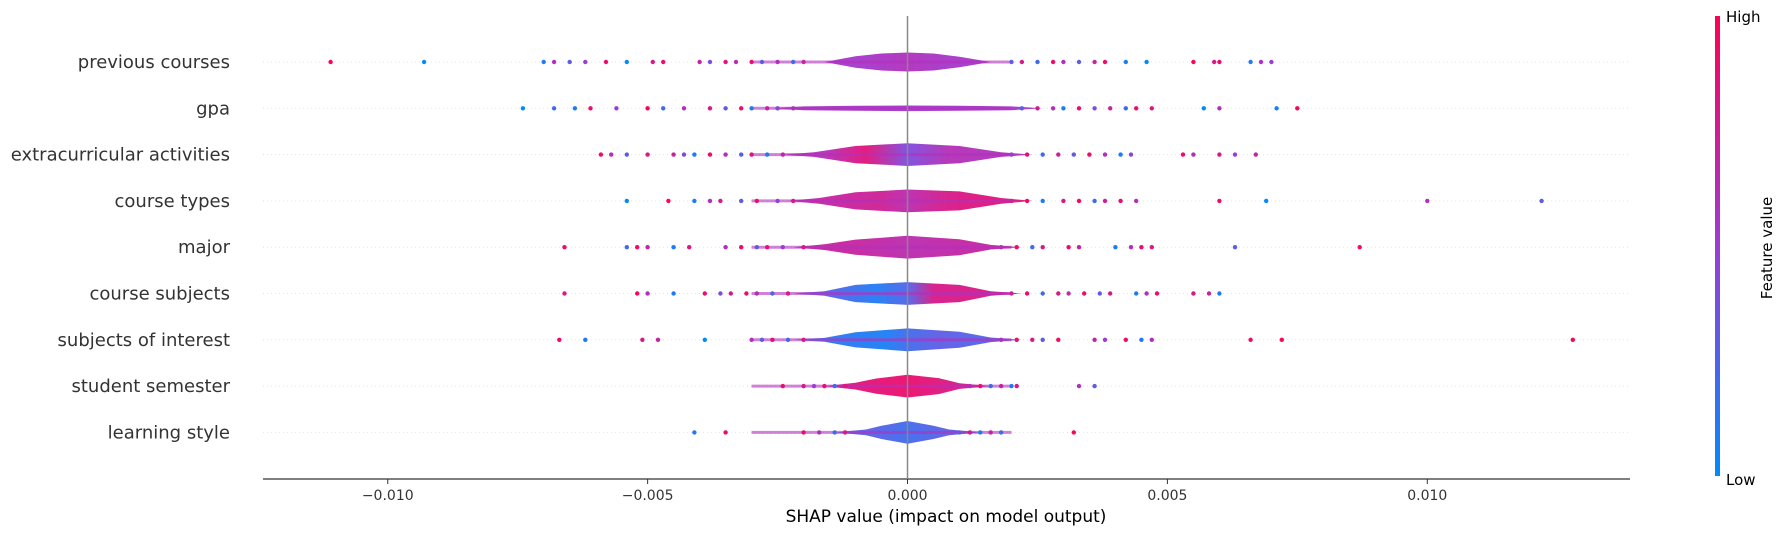 Image resolution: width=1785 pixels, height=536 pixels. Describe the element at coordinates (144, 340) in the screenshot. I see `feature-label: subjects of interest` at that location.